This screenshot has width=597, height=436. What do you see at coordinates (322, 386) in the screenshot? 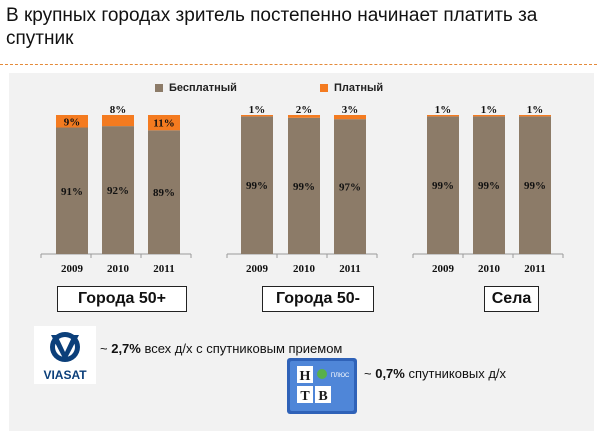
I see `ntv-plus-logo: Н Т В ПЛЮС` at bounding box center [322, 386].